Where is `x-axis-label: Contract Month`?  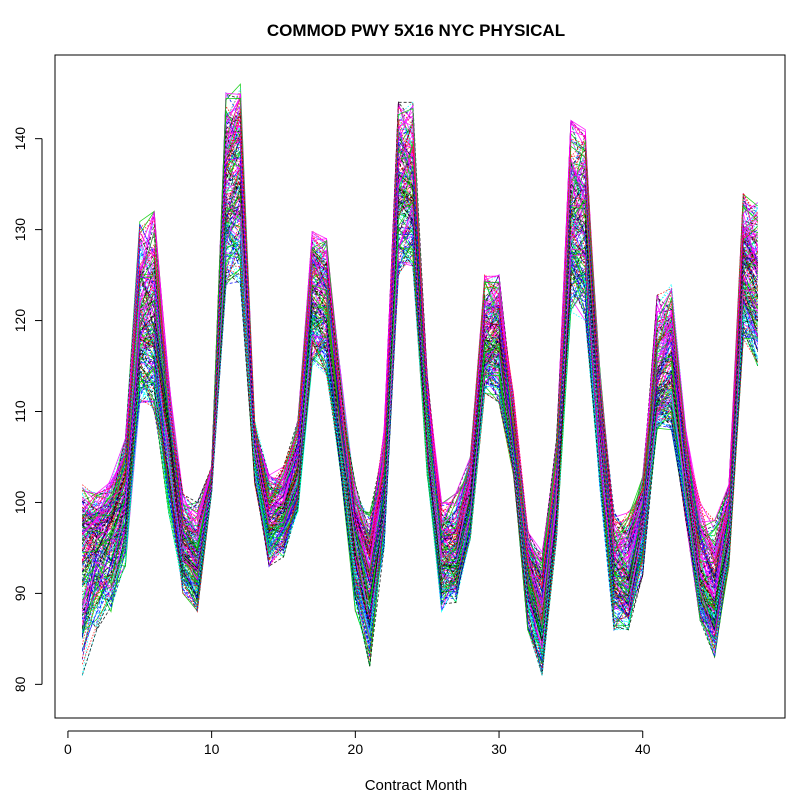 x-axis-label: Contract Month is located at coordinates (416, 785).